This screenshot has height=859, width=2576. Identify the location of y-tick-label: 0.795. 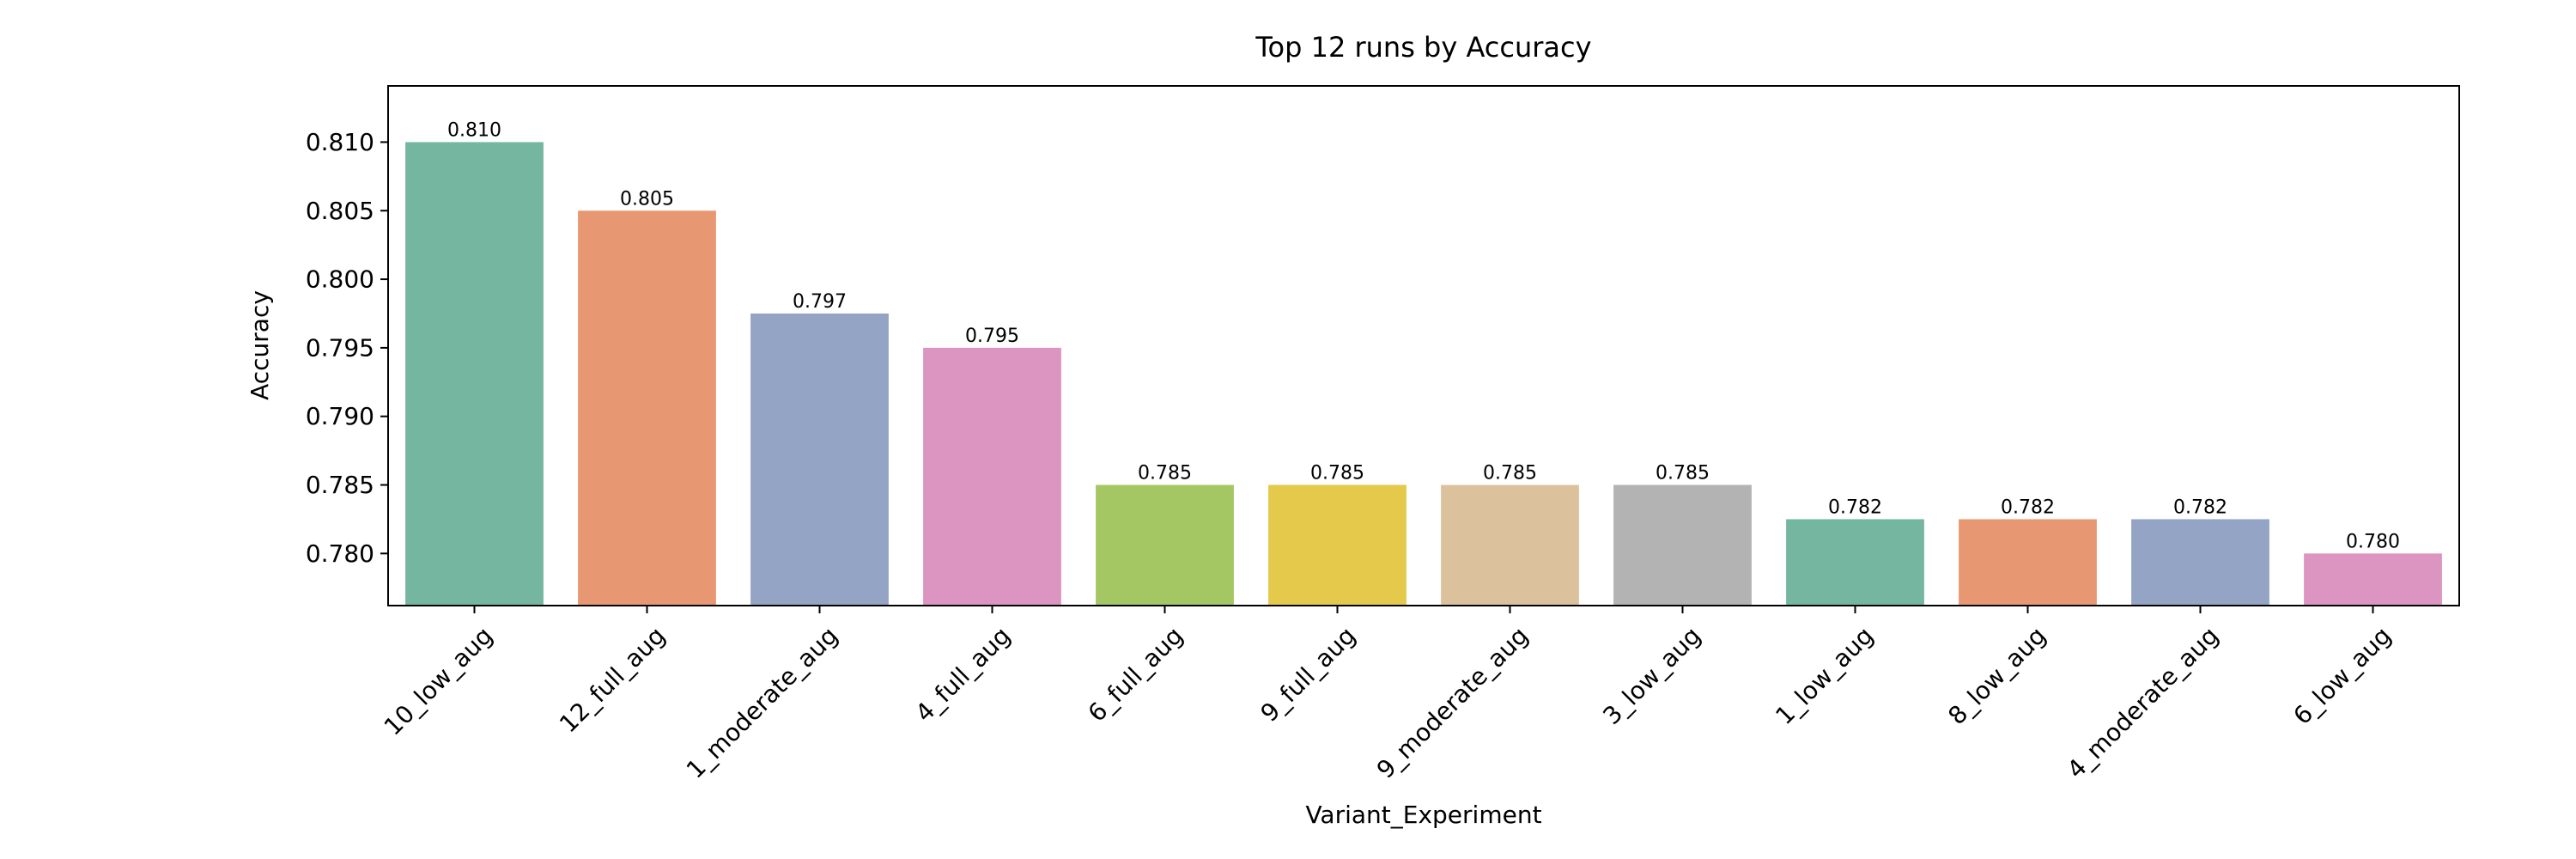
(340, 347).